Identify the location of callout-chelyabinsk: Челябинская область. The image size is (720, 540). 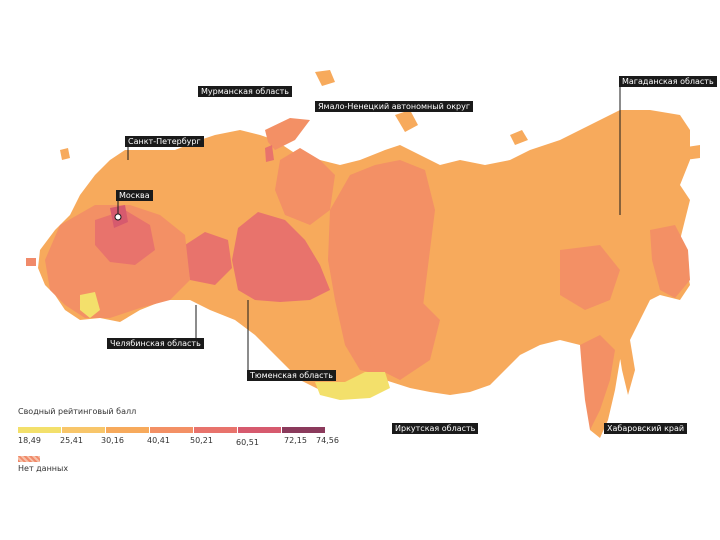
(155, 343).